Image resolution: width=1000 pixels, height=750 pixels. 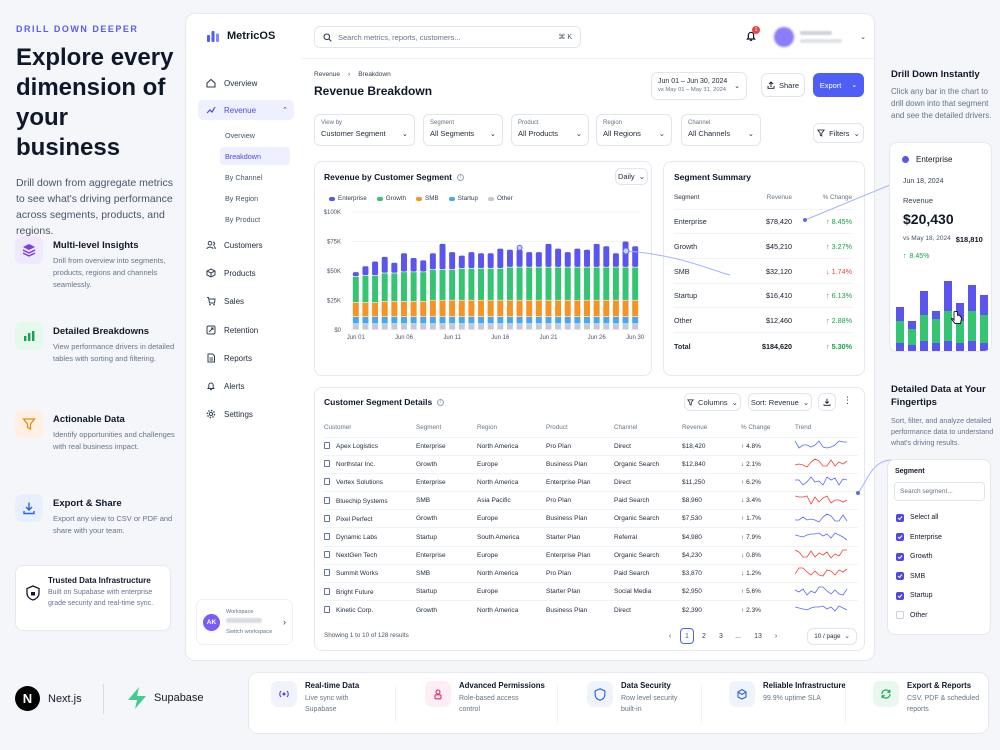 What do you see at coordinates (391, 198) in the screenshot?
I see `legend-item: Growth` at bounding box center [391, 198].